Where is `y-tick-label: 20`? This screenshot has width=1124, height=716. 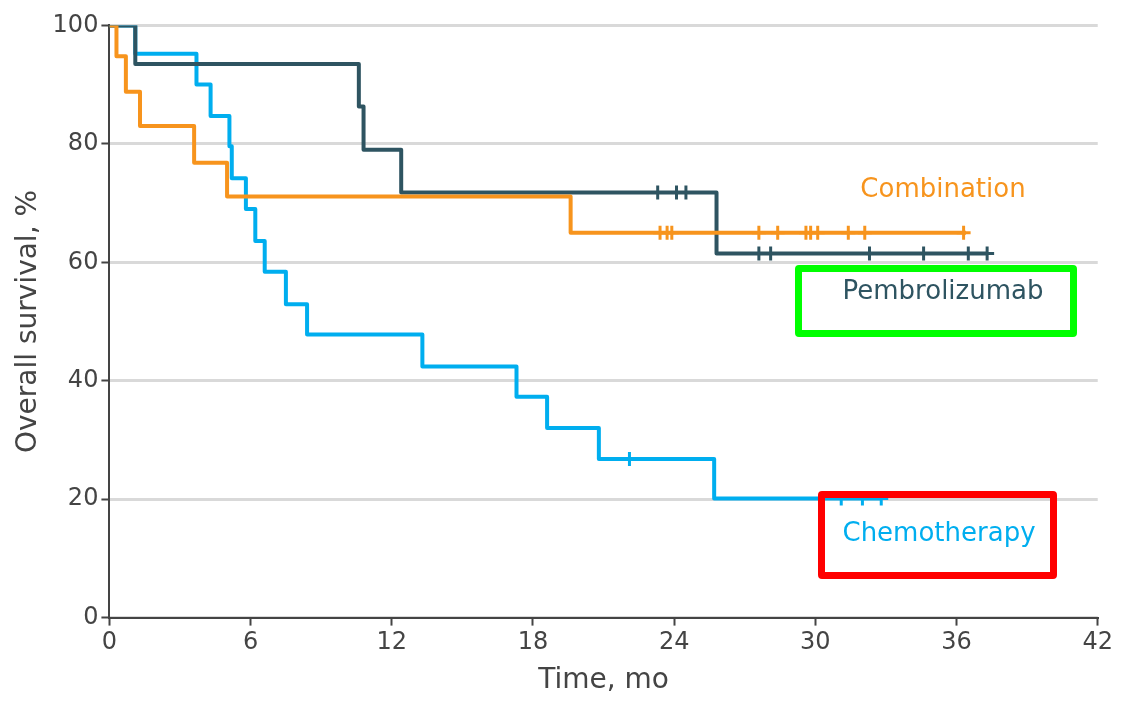 y-tick-label: 20 is located at coordinates (83, 497).